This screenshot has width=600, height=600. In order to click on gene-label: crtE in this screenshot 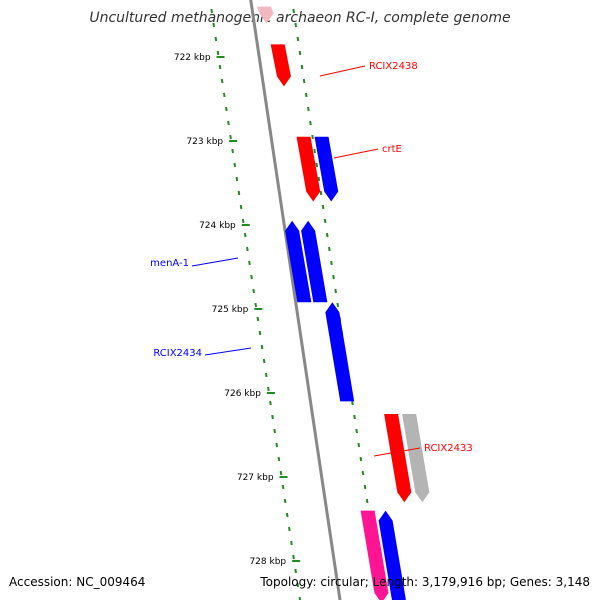, I will do `click(392, 149)`.